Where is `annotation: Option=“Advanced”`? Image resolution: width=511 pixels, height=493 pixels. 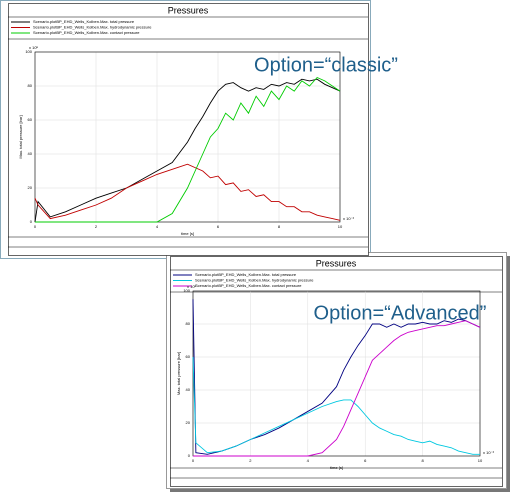
annotation: Option=“Advanced” is located at coordinates (400, 313).